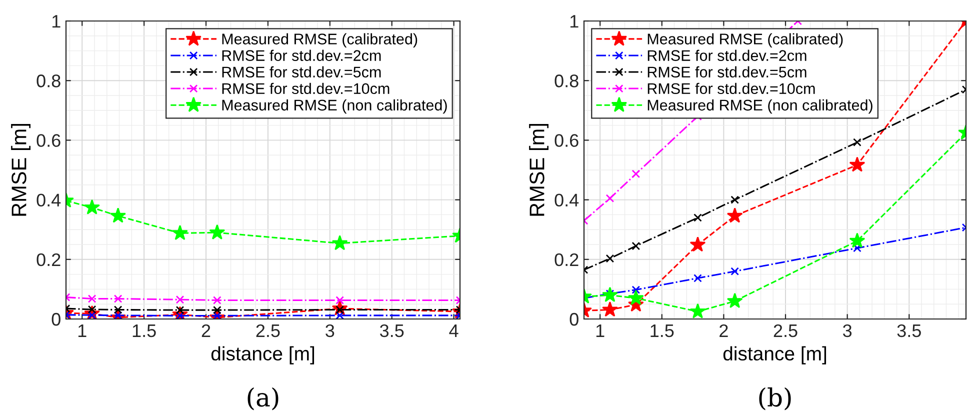 Image resolution: width=968 pixels, height=419 pixels. What do you see at coordinates (263, 398) in the screenshot?
I see `text: (a)` at bounding box center [263, 398].